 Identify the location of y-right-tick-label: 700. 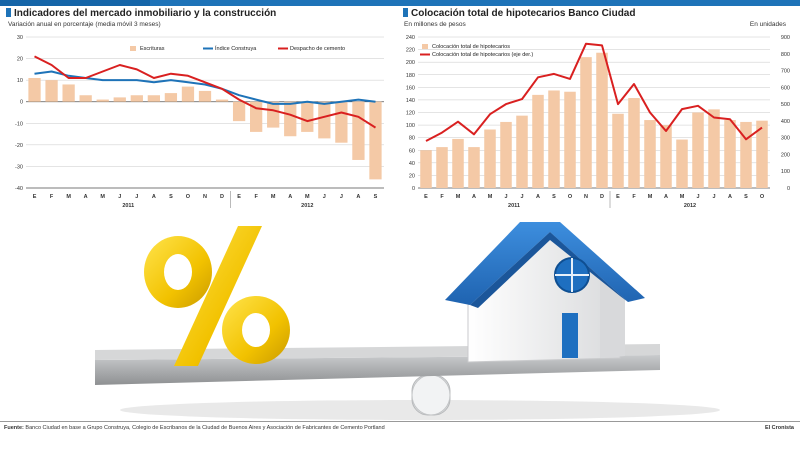
(785, 72).